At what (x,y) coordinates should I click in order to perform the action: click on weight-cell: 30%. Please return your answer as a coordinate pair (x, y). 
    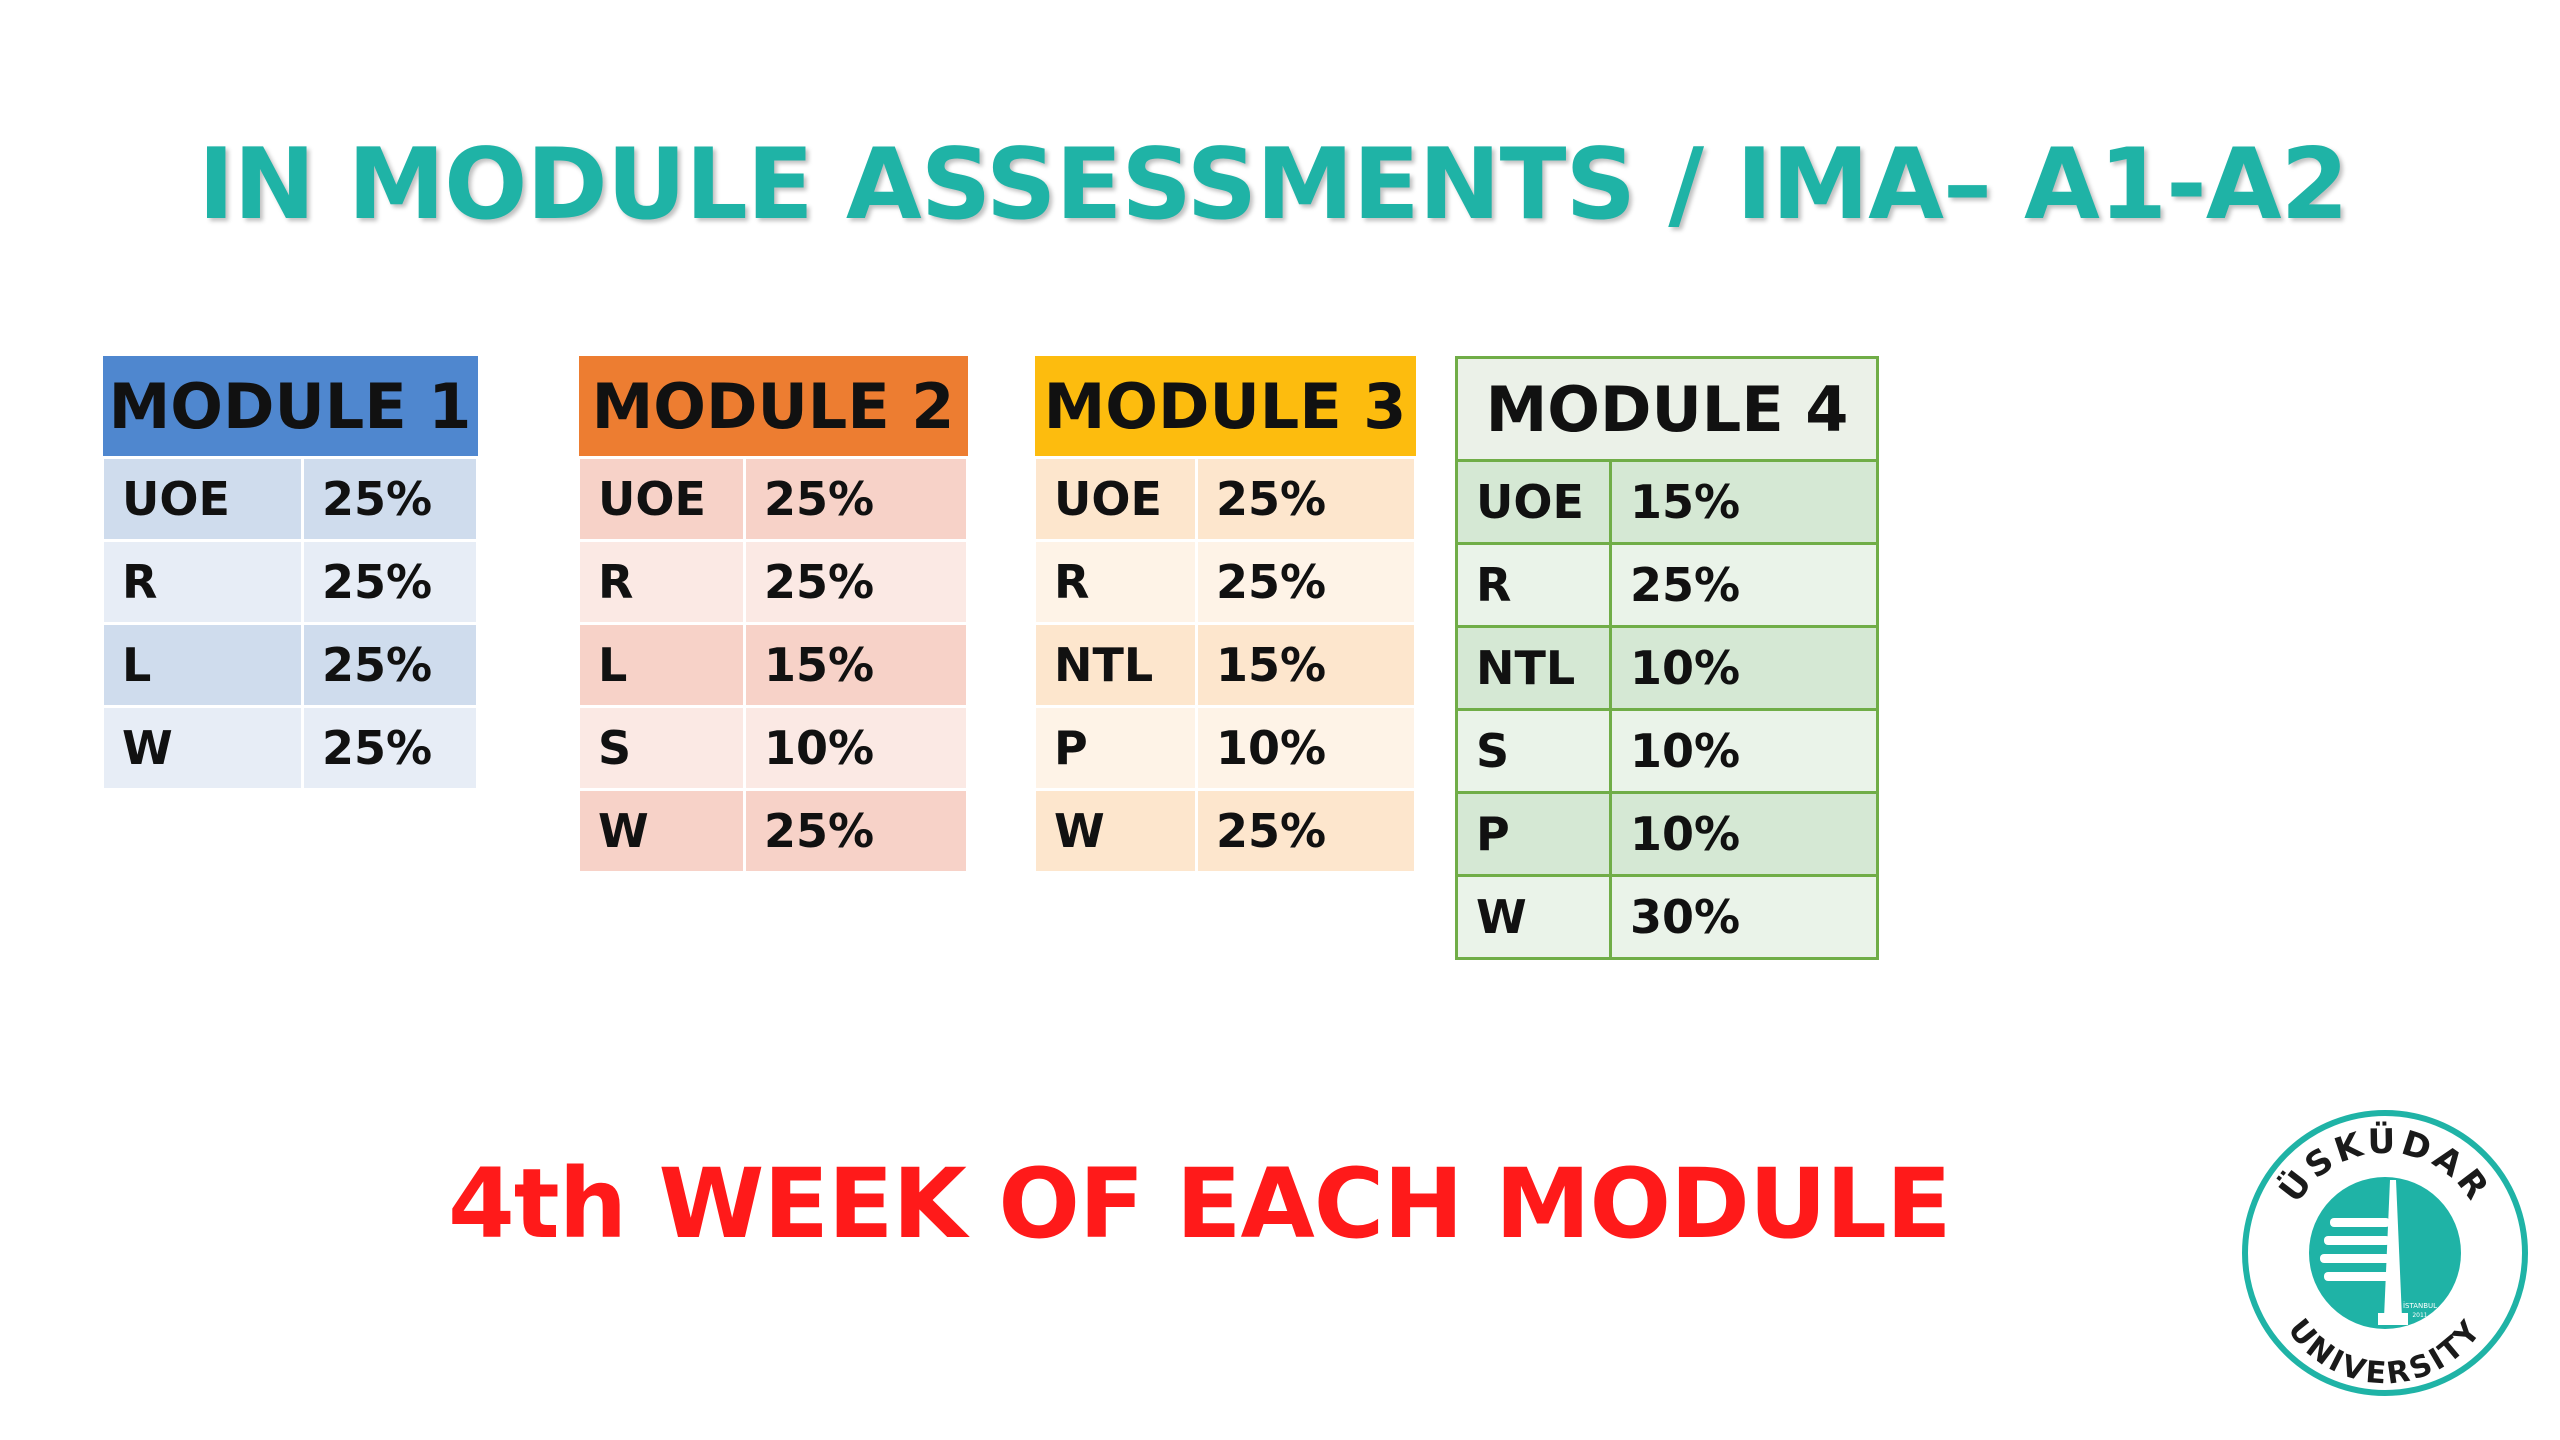
    Looking at the image, I should click on (1744, 917).